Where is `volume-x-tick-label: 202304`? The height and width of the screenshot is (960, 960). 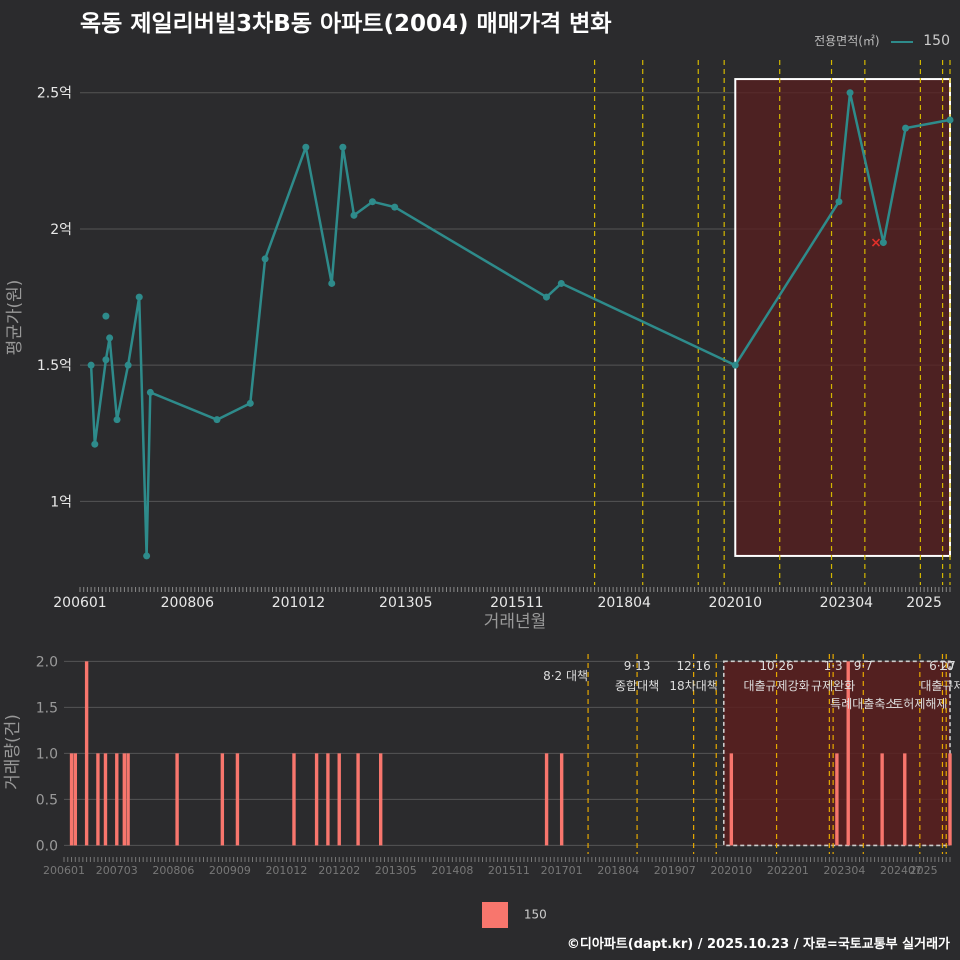 volume-x-tick-label: 202304 is located at coordinates (844, 870).